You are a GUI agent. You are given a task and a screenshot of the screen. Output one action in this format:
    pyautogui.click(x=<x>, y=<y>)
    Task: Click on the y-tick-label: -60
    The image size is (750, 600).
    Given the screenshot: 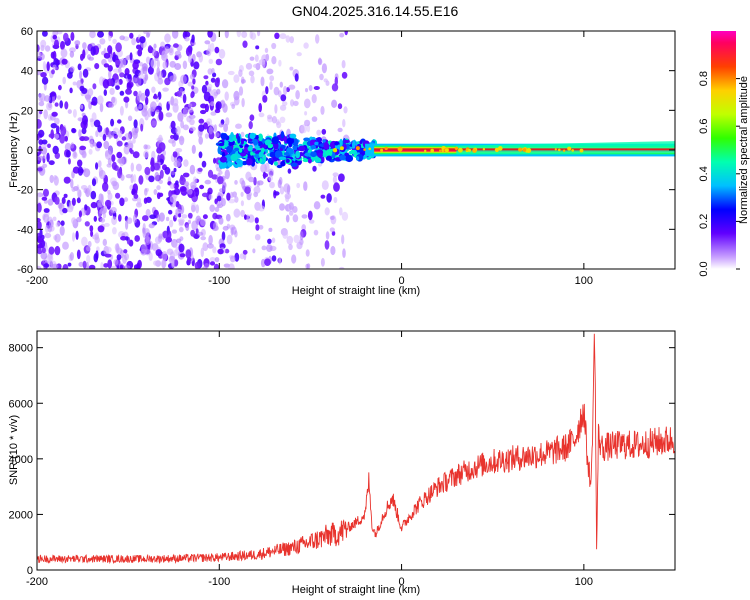 What is the action you would take?
    pyautogui.click(x=25, y=270)
    